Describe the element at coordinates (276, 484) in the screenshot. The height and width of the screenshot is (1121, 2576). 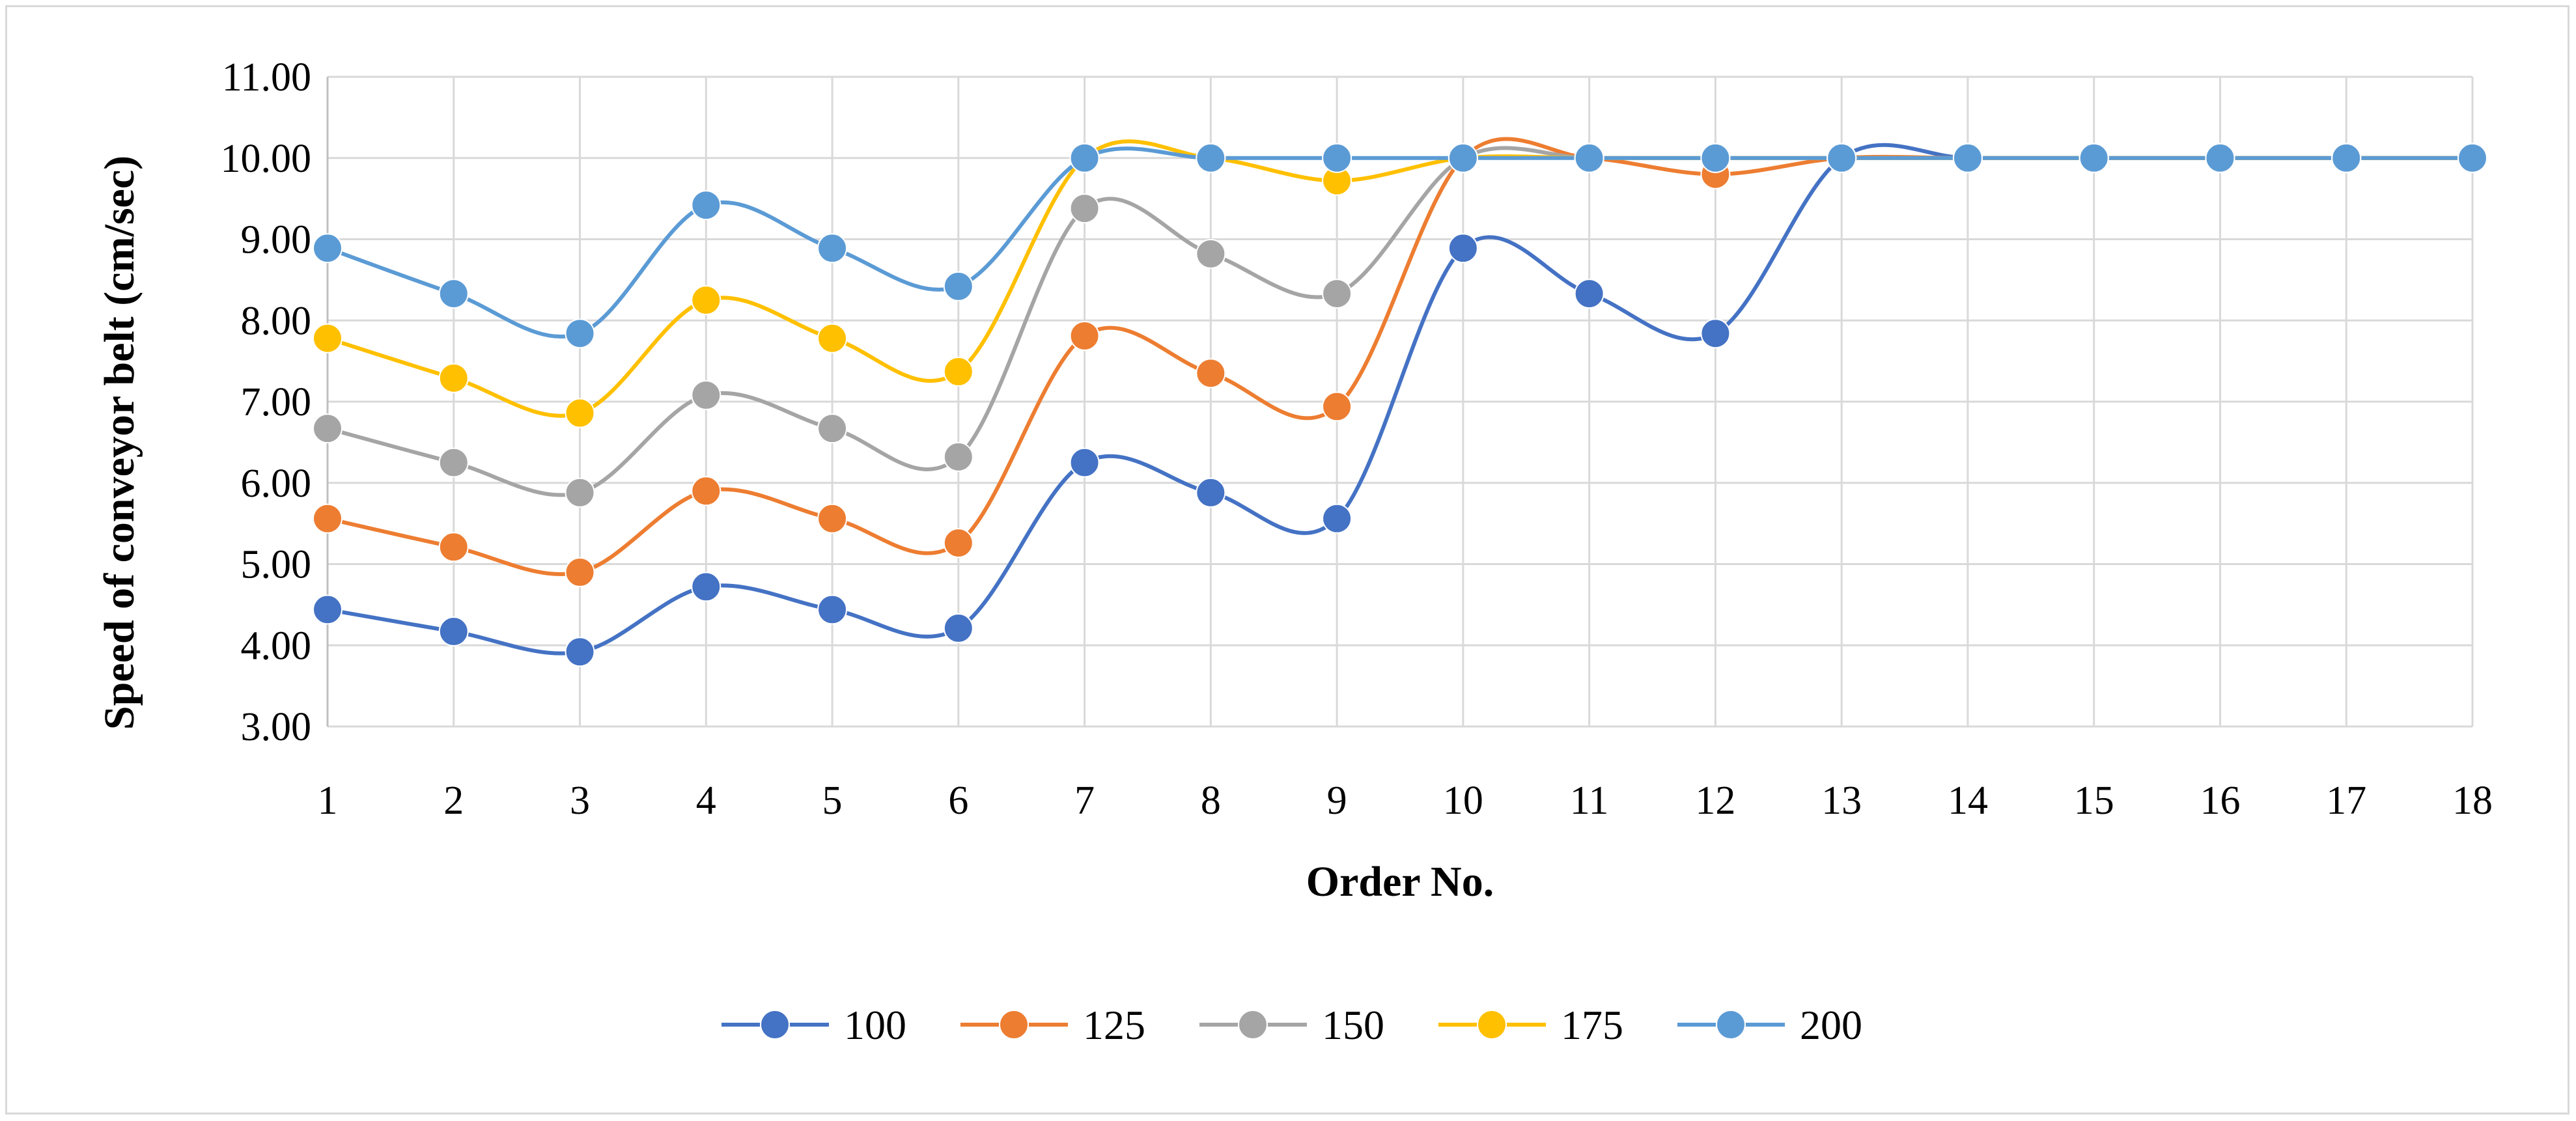
I see `y-tick-label: 6.00` at that location.